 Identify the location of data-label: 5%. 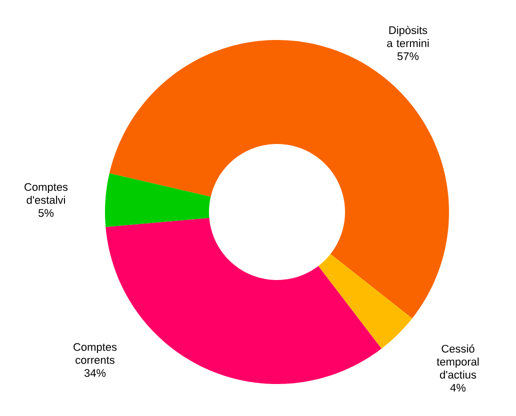
(46, 213).